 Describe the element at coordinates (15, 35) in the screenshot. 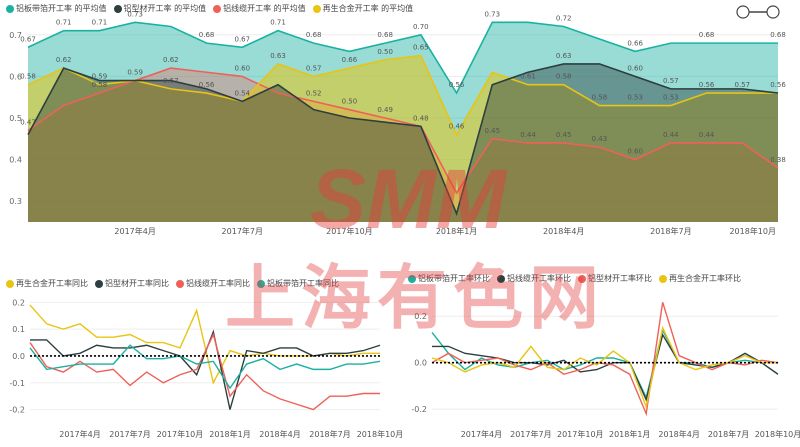

I see `y-tick-label: 0.7` at that location.